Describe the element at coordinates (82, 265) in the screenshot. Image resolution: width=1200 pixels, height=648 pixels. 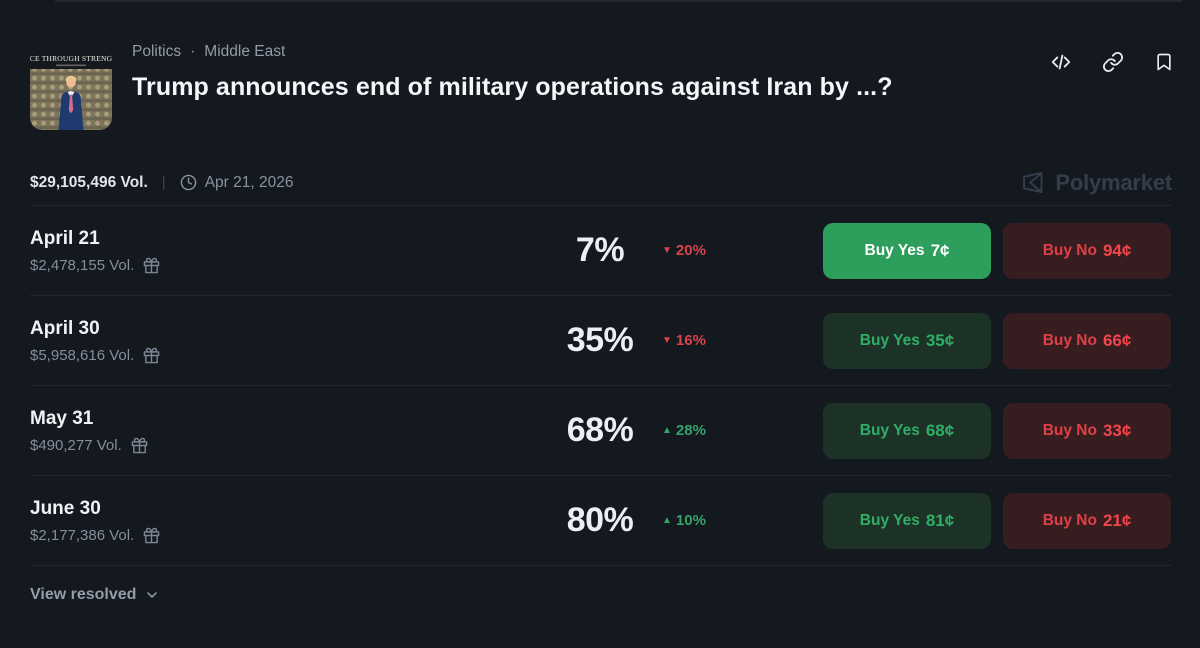
I see `outcome-volume: $2,478,155 Vol.` at that location.